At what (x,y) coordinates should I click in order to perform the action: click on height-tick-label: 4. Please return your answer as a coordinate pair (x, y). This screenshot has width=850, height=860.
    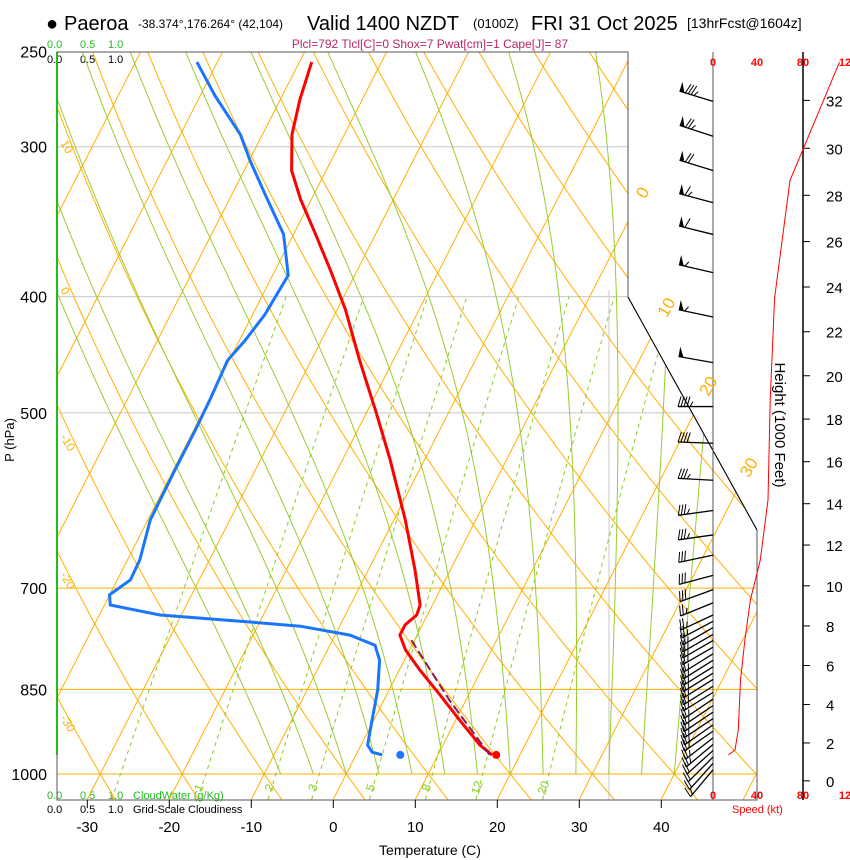
    Looking at the image, I should click on (830, 705).